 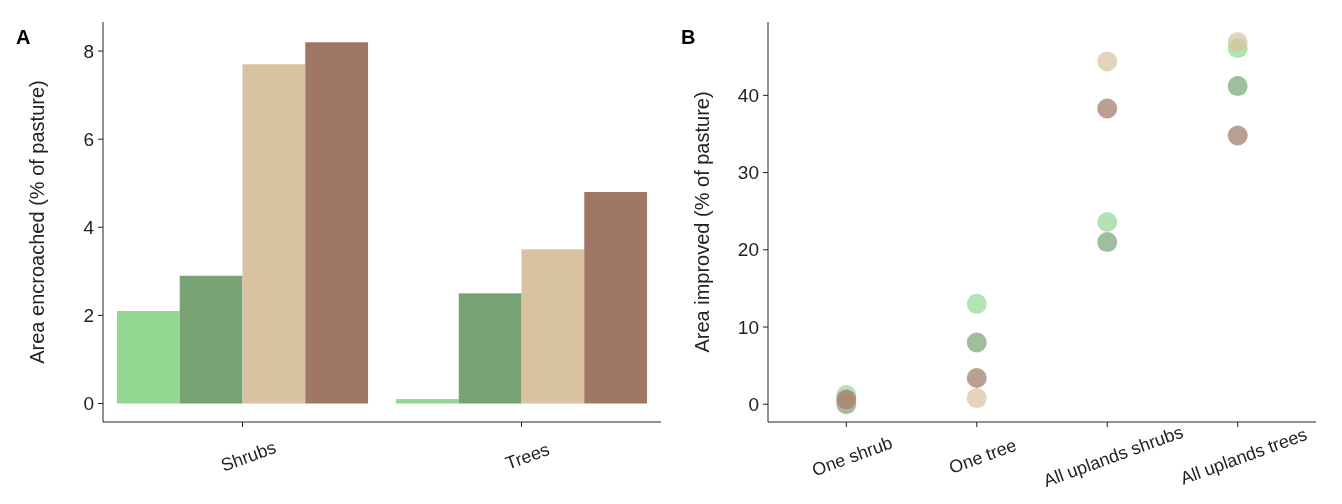 I want to click on x-tick-label: Shrubs, so click(x=248, y=456).